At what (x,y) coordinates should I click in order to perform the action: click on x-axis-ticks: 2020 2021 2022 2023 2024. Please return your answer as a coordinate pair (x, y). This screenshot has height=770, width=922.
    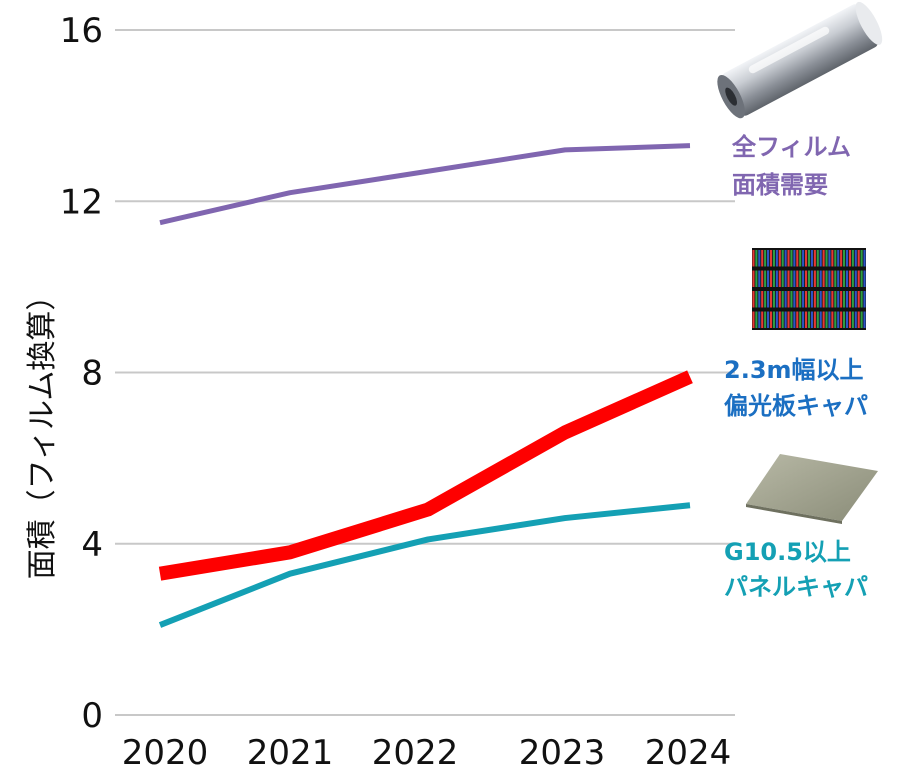
    Looking at the image, I should click on (427, 751).